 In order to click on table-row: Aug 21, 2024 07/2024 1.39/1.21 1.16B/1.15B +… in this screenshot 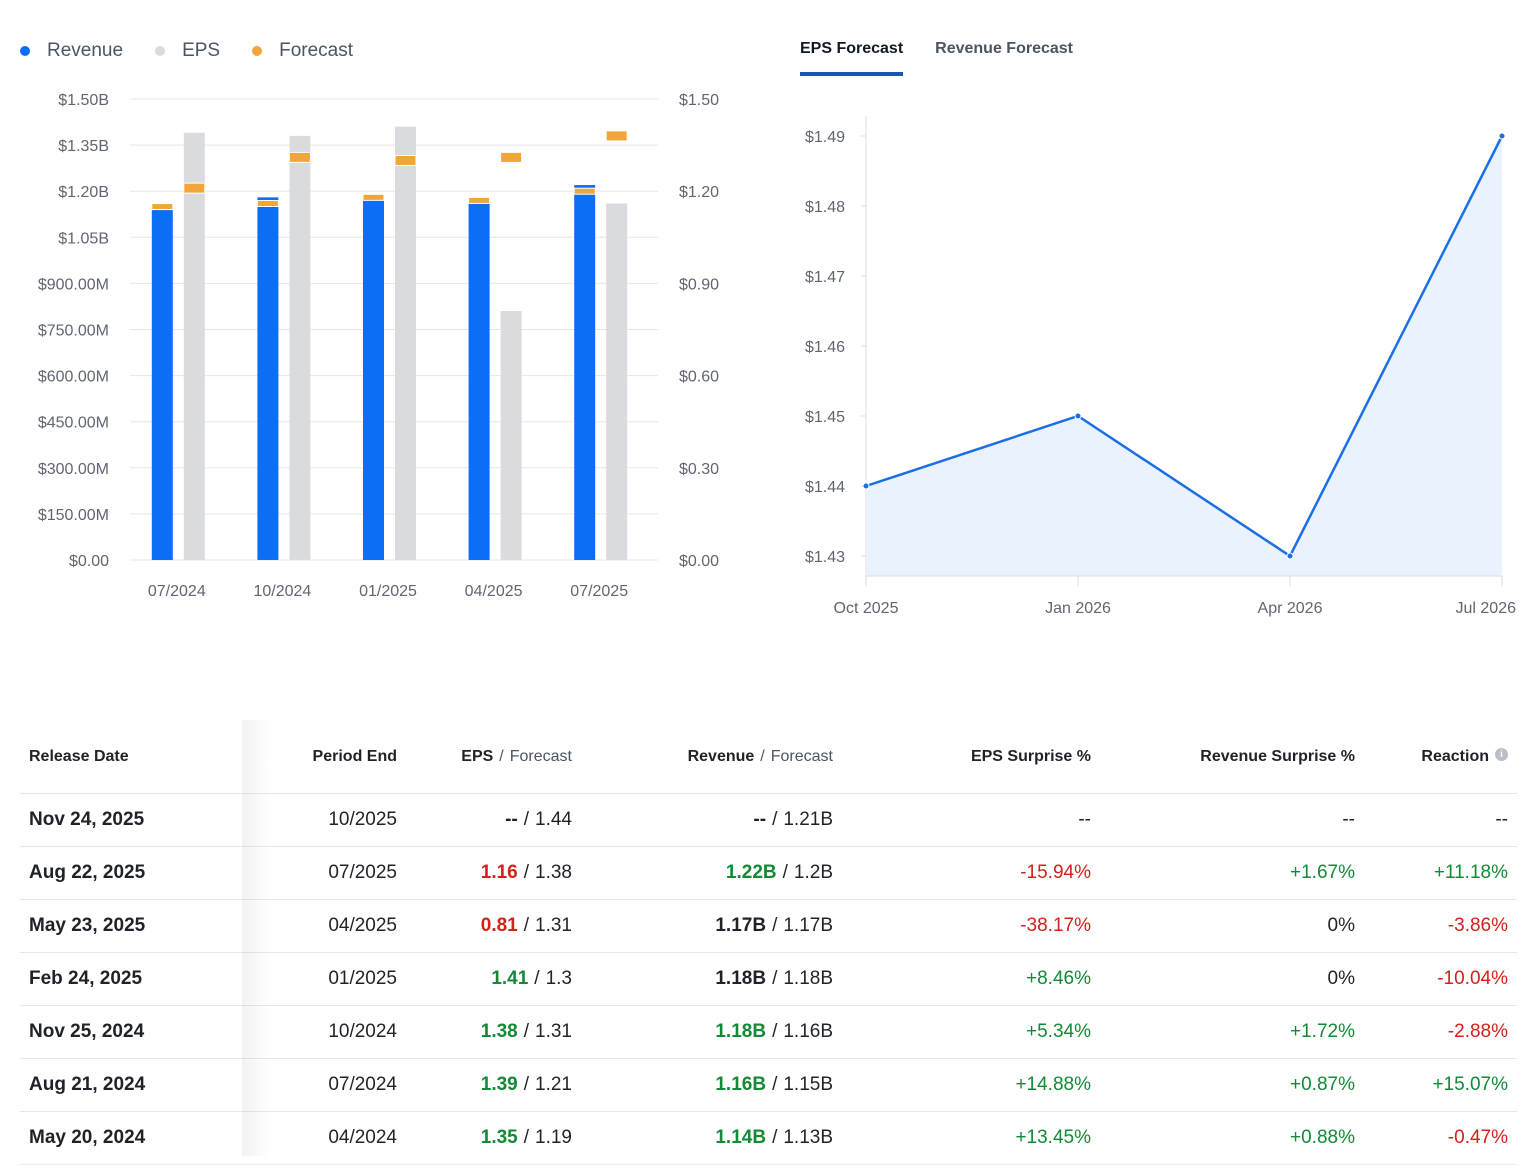, I will do `click(768, 1085)`.